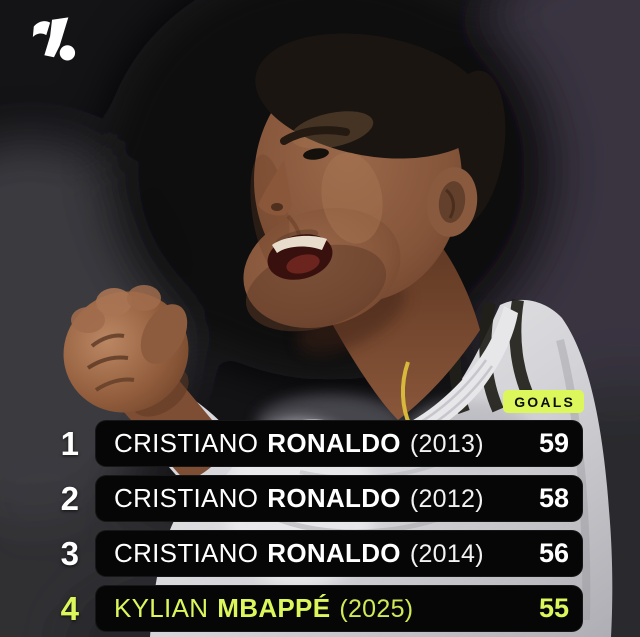  I want to click on onefootball-logo, so click(53, 38).